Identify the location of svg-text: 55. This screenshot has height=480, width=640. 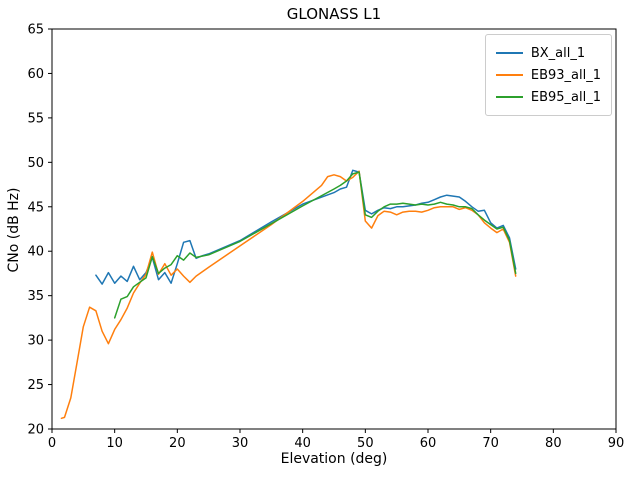
(35, 118).